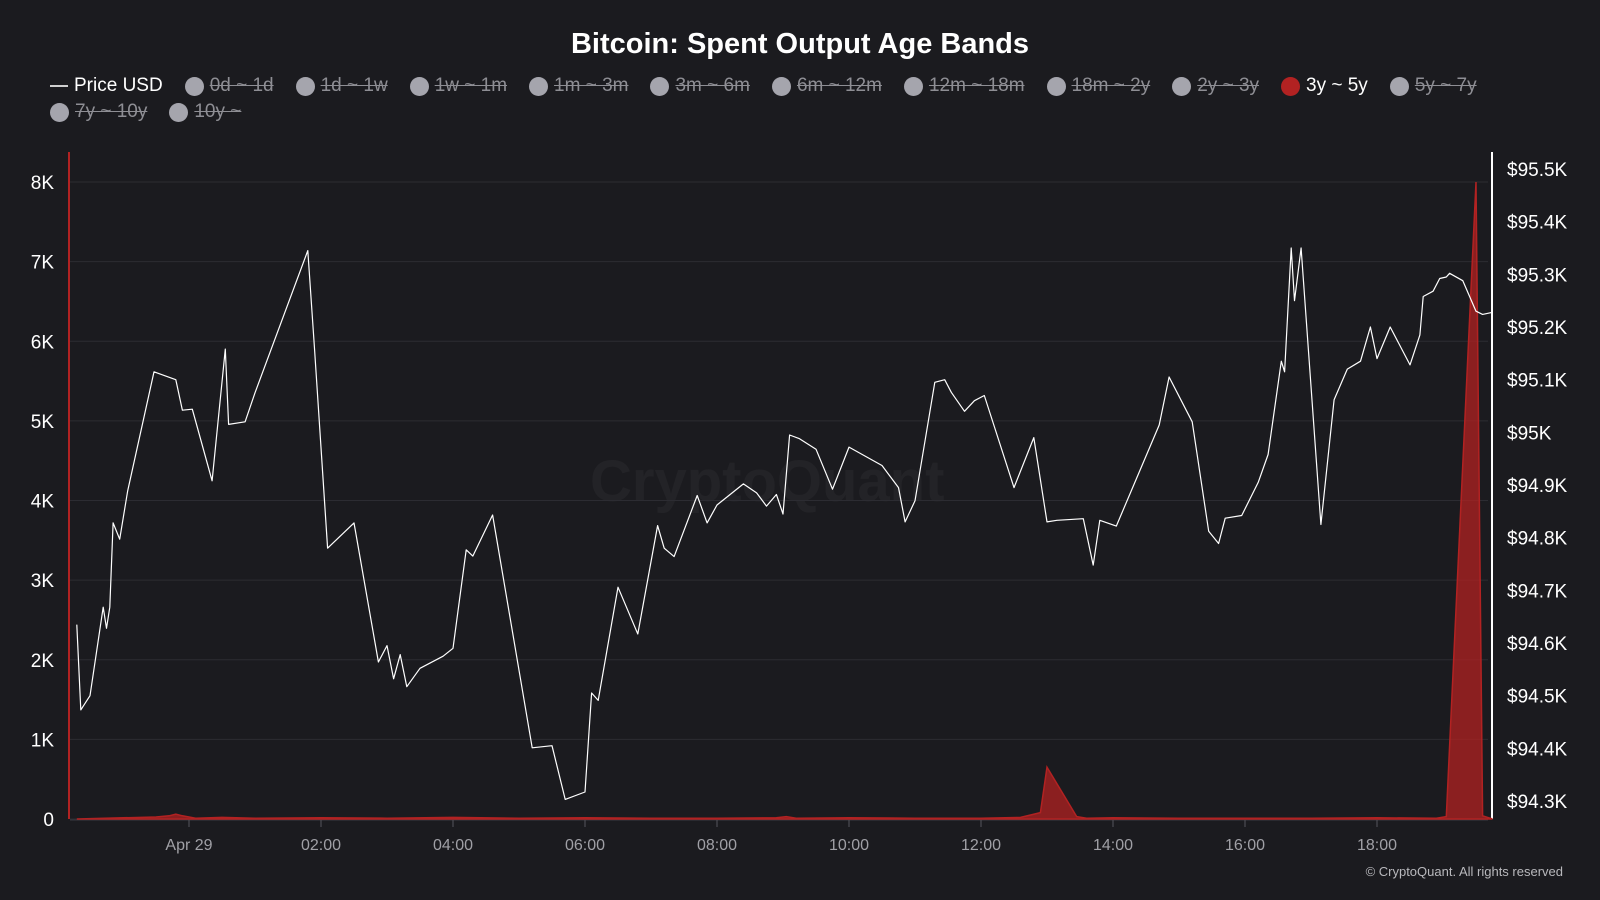 This screenshot has height=900, width=1600. I want to click on y-left-tick-label: 2K, so click(43, 661).